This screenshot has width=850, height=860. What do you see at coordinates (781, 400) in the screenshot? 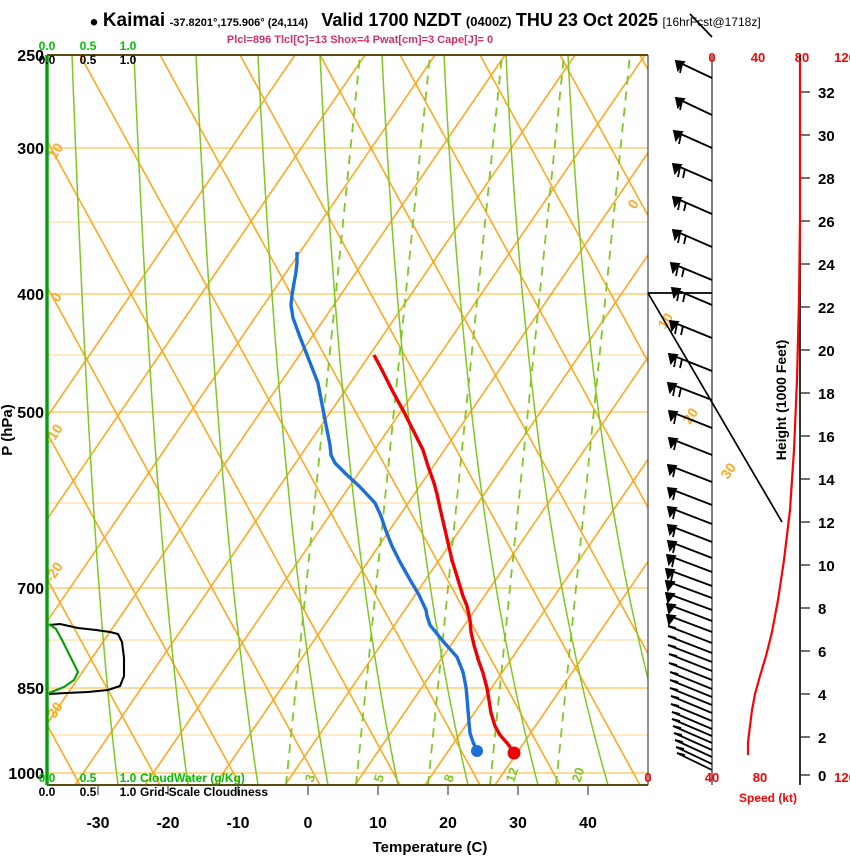
I see `height-axis-label: Height (1000 Feet)` at bounding box center [781, 400].